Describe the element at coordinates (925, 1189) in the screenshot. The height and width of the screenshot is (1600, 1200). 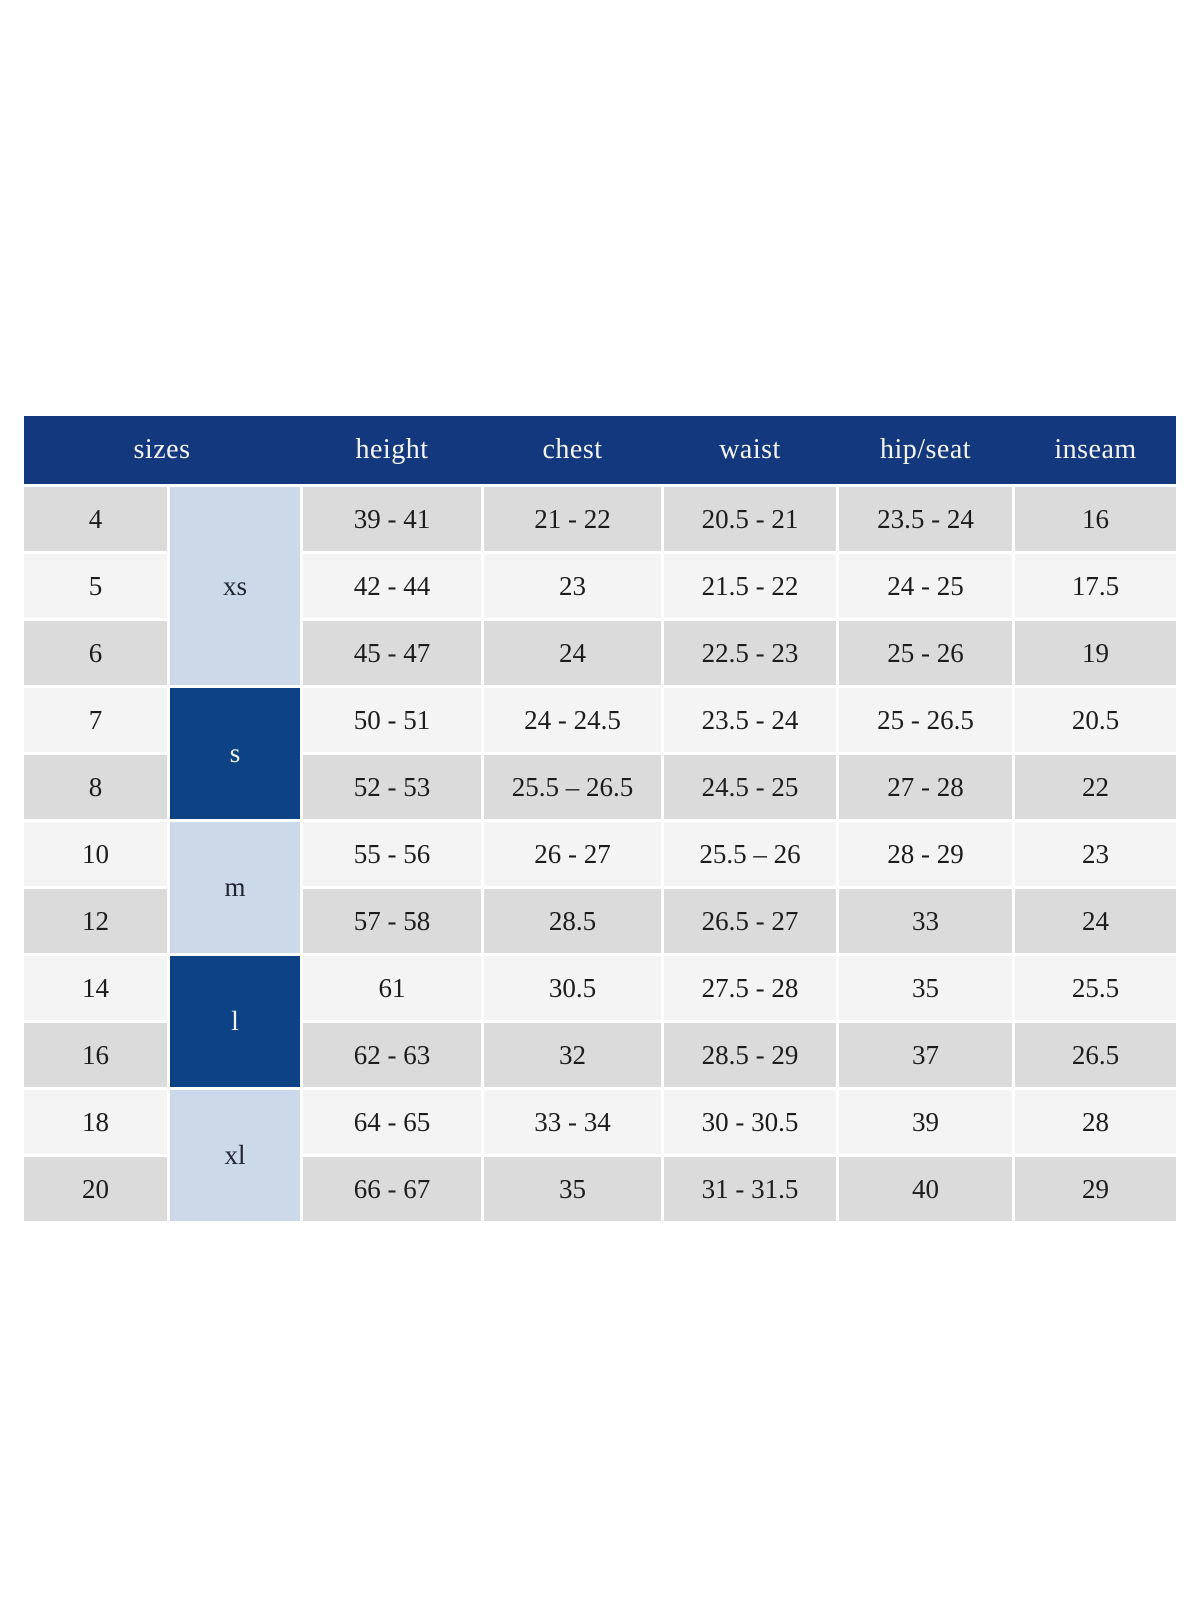
I see `hip-seat-cell: 40` at that location.